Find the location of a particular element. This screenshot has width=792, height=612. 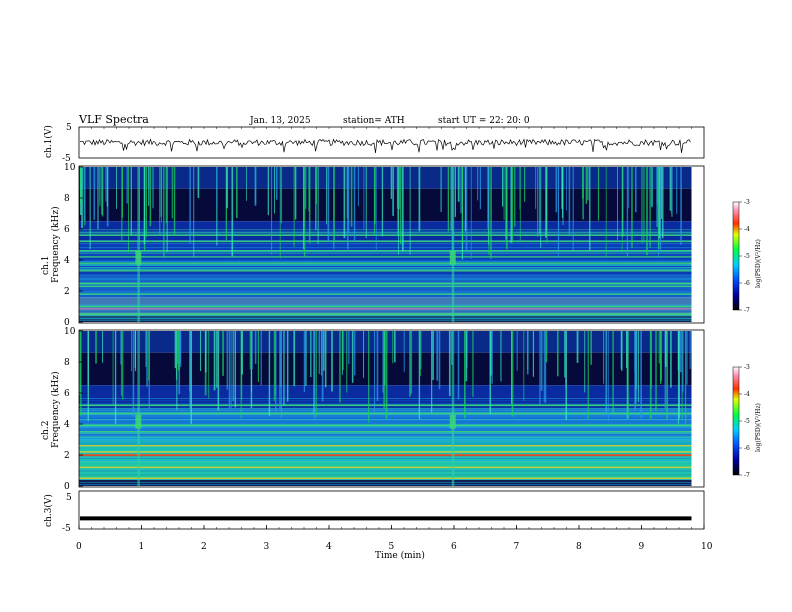

ch3-waveform-ylabel: ch.3(V) is located at coordinates (48, 510).